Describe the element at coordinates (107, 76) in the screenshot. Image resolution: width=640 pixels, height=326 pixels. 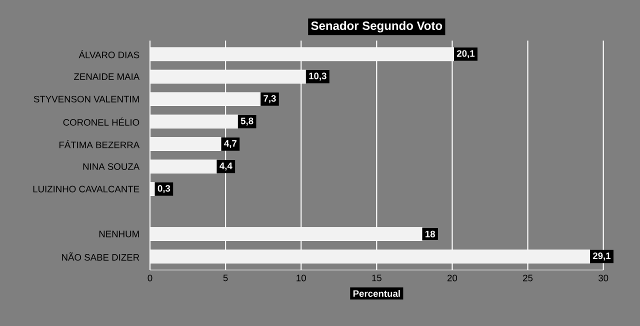
I see `y-tick-label: ZENAIDE MAIA` at that location.